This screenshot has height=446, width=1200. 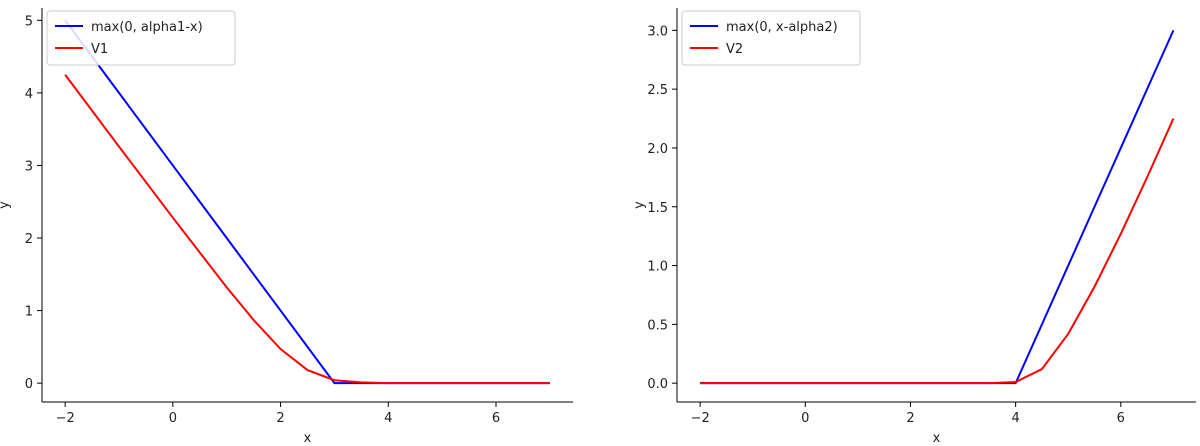 I want to click on y-tick-label: 4, so click(x=29, y=94).